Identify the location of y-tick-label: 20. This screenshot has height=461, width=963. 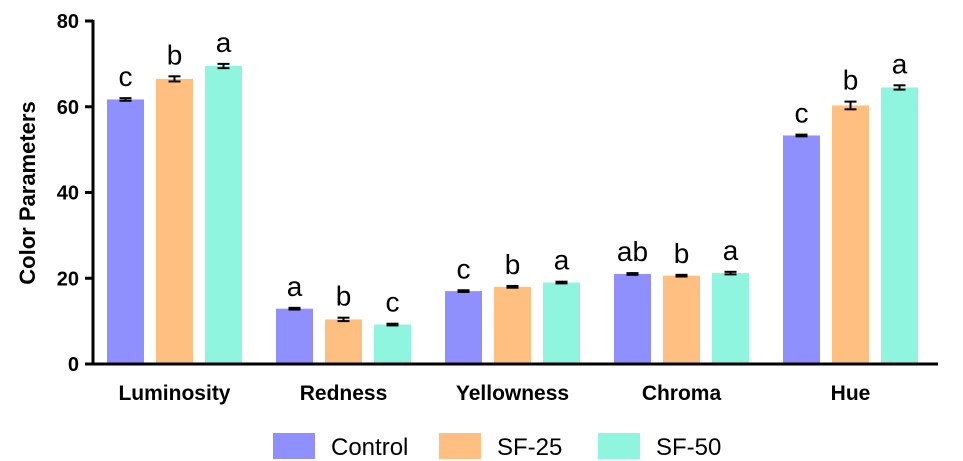
(68, 279).